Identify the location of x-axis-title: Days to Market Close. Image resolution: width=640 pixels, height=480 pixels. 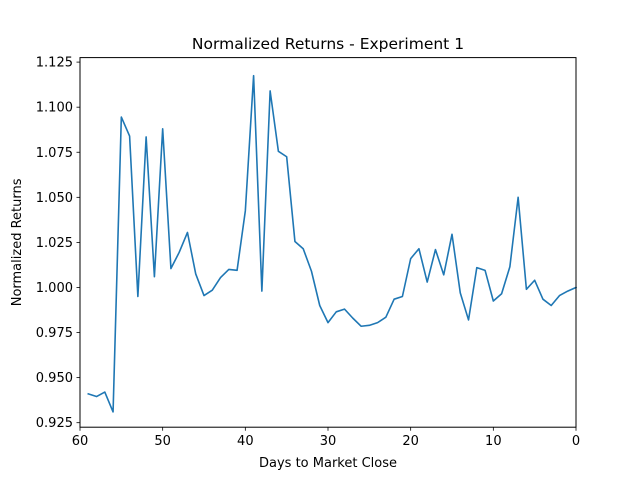
(328, 463).